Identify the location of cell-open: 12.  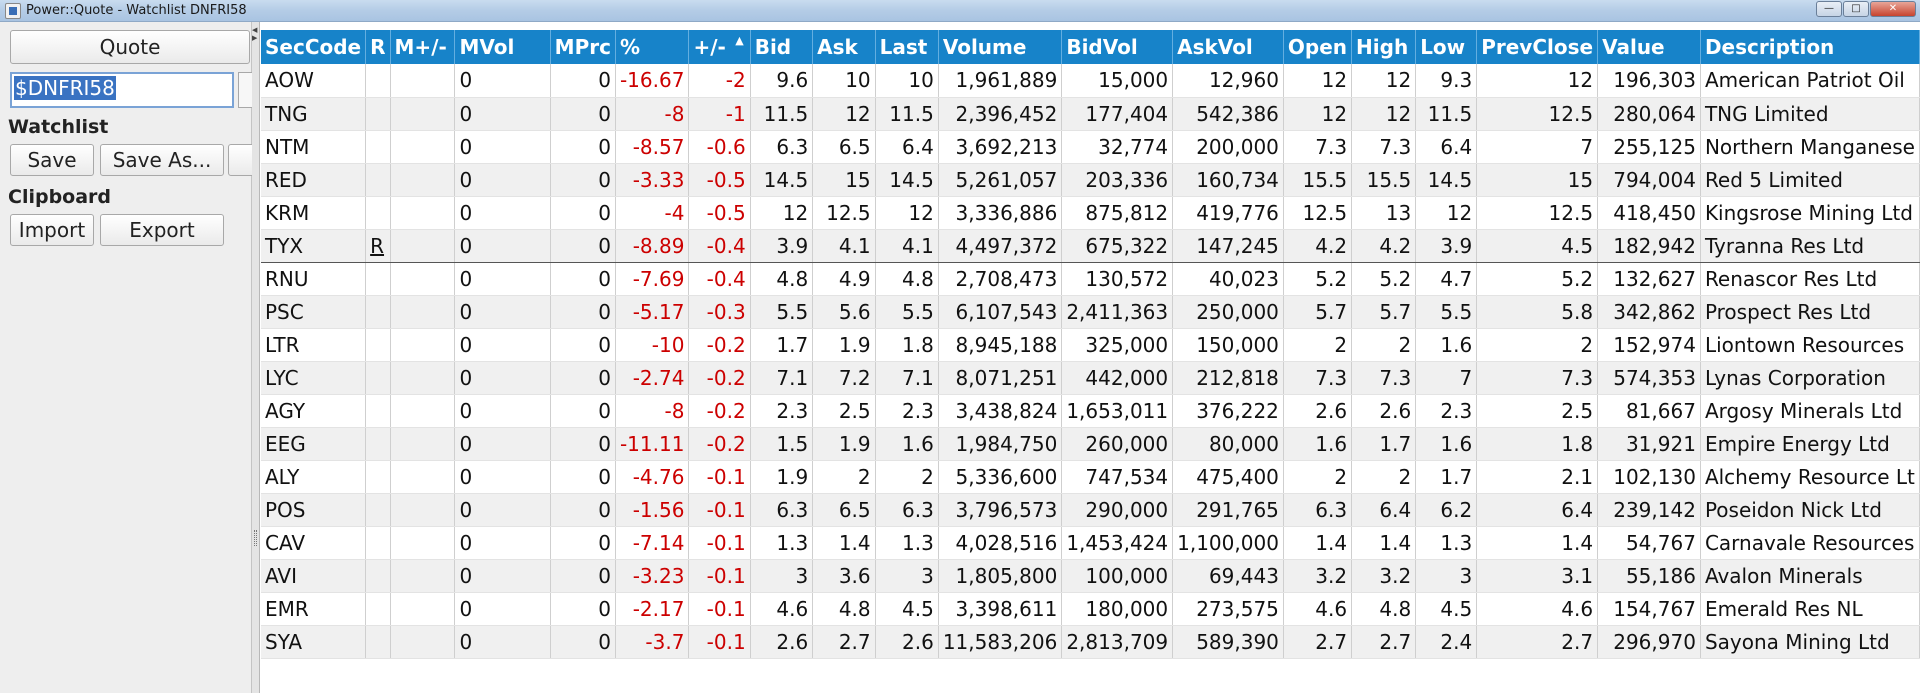
(1318, 81).